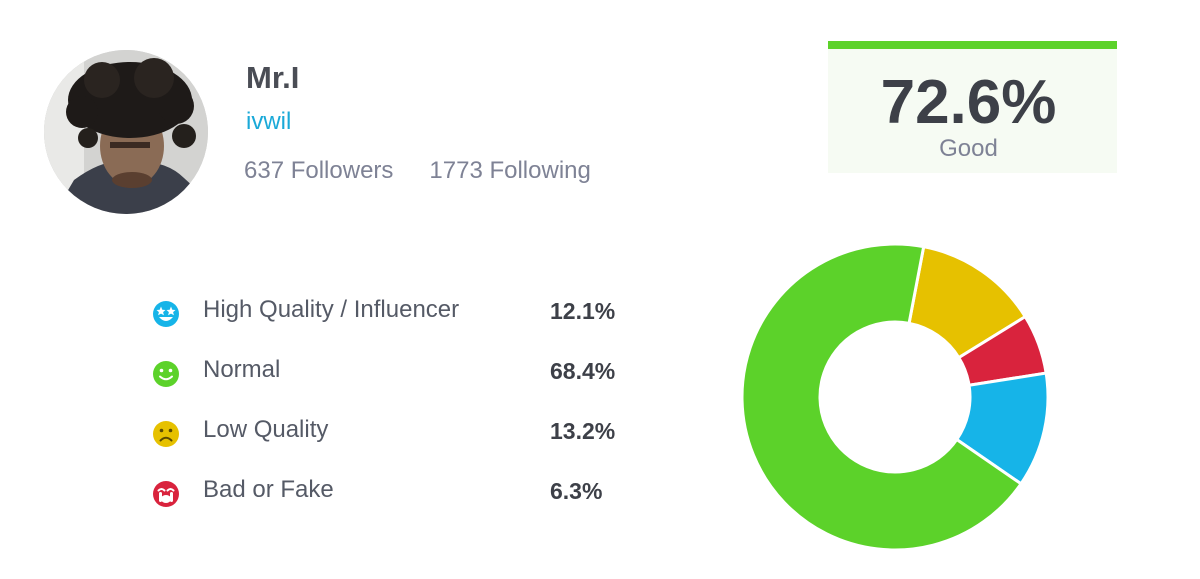 The height and width of the screenshot is (579, 1200). I want to click on score-card: 72.6% Good, so click(972, 107).